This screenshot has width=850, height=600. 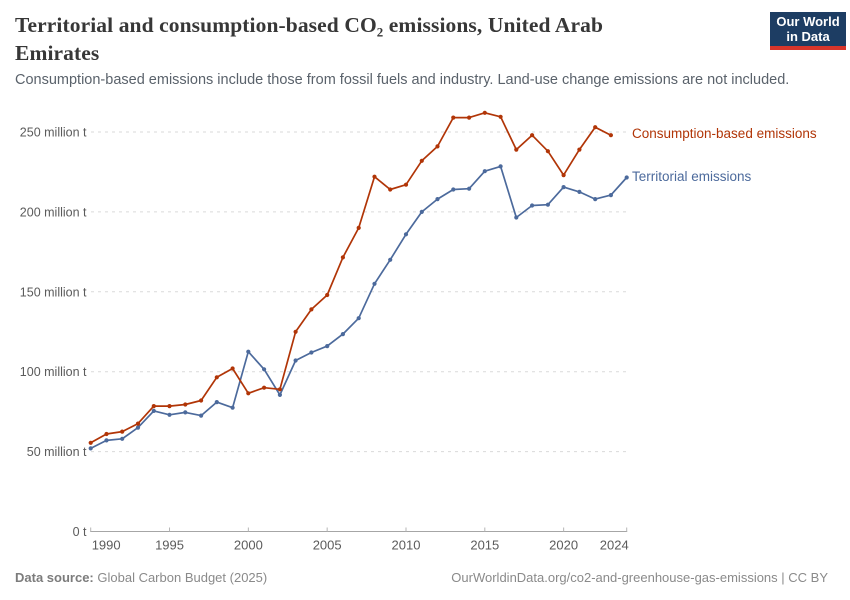 What do you see at coordinates (327, 545) in the screenshot?
I see `x-axis-tick-label: 2005` at bounding box center [327, 545].